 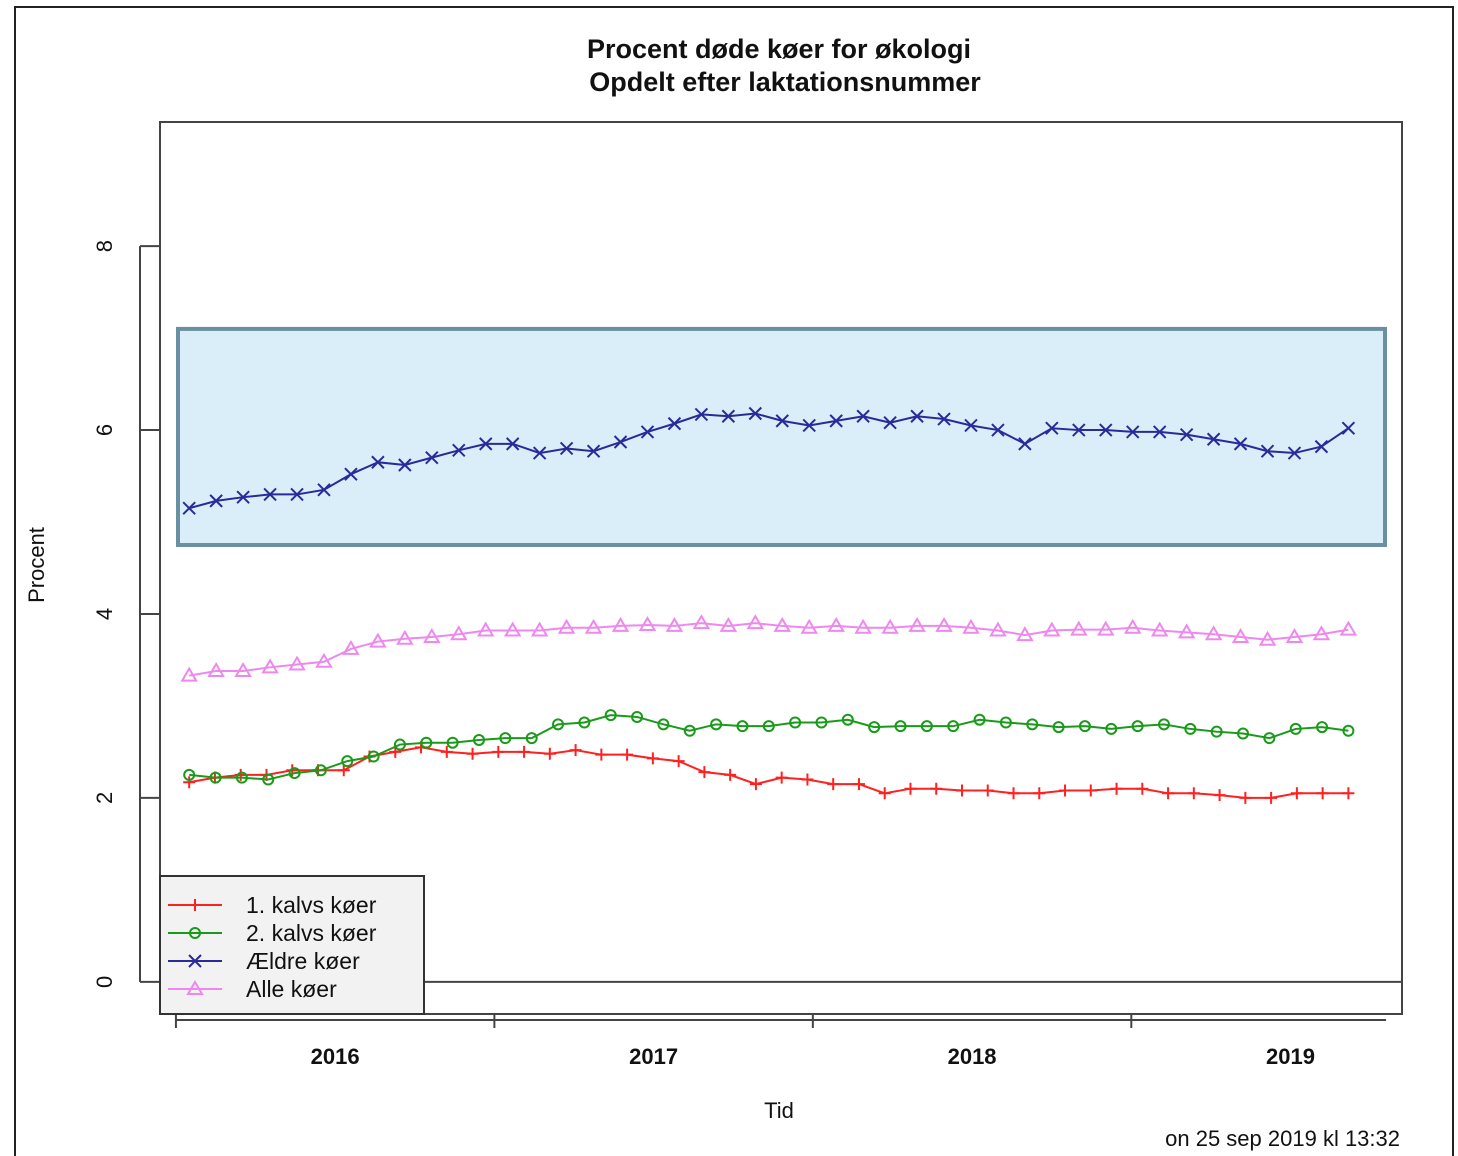 What do you see at coordinates (1290, 1056) in the screenshot?
I see `x-tick-label: 2019` at bounding box center [1290, 1056].